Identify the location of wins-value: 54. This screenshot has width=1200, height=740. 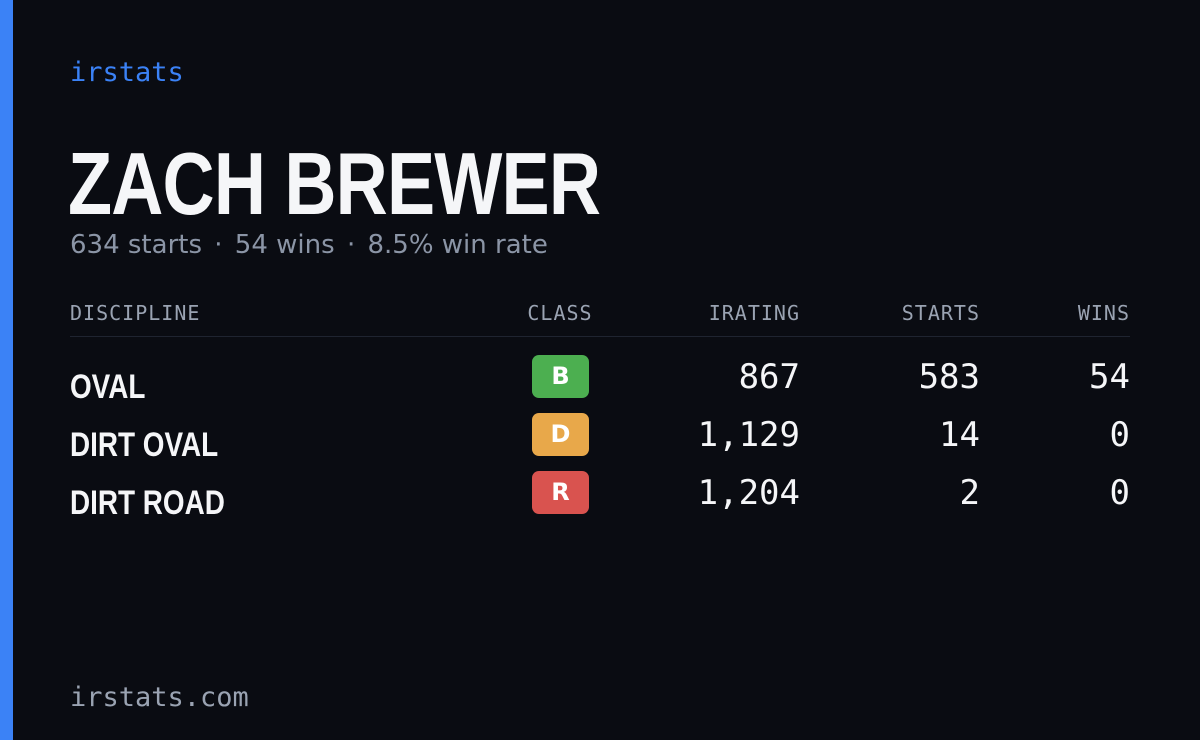
(1109, 377).